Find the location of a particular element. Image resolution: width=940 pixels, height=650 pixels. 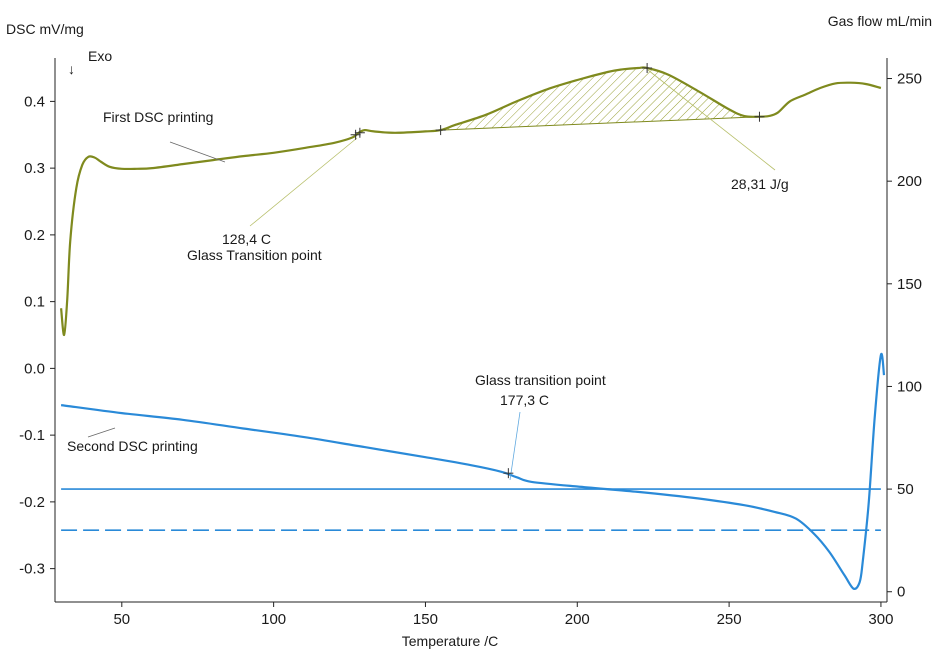

exo-label: Exo is located at coordinates (100, 56).